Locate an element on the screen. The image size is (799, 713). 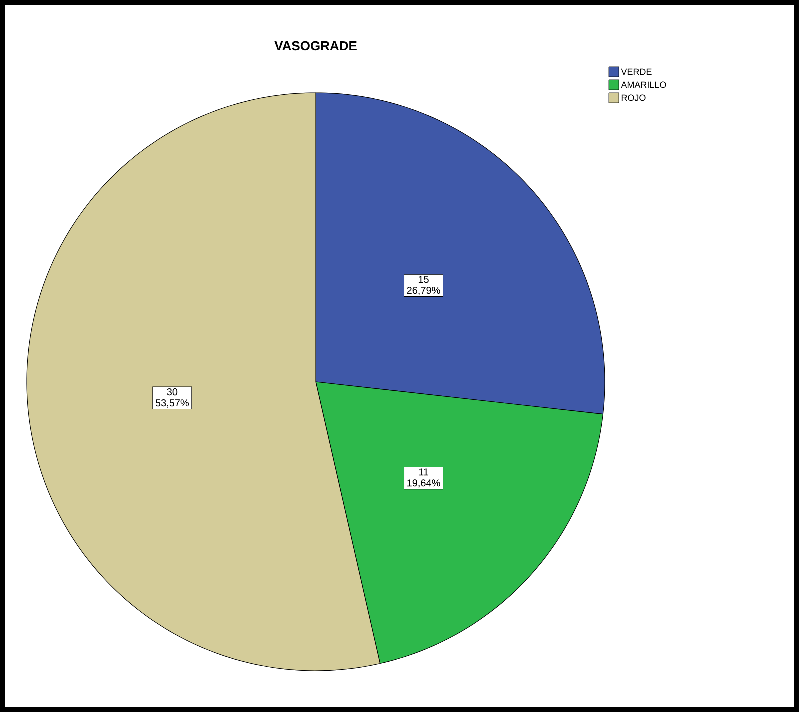
data-label: 30 53,57% is located at coordinates (173, 398).